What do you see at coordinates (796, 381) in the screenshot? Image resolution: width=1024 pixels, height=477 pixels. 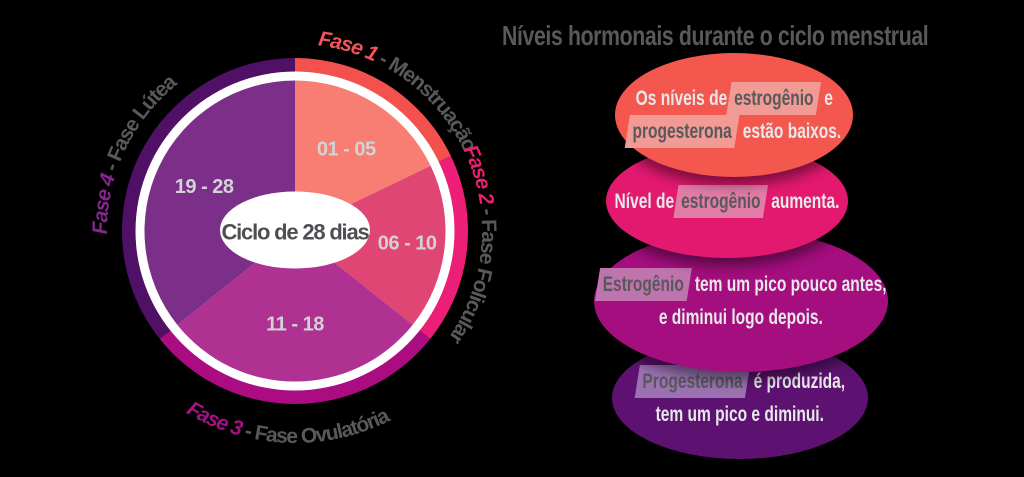 I see `bubble-text-run: é produzida,` at bounding box center [796, 381].